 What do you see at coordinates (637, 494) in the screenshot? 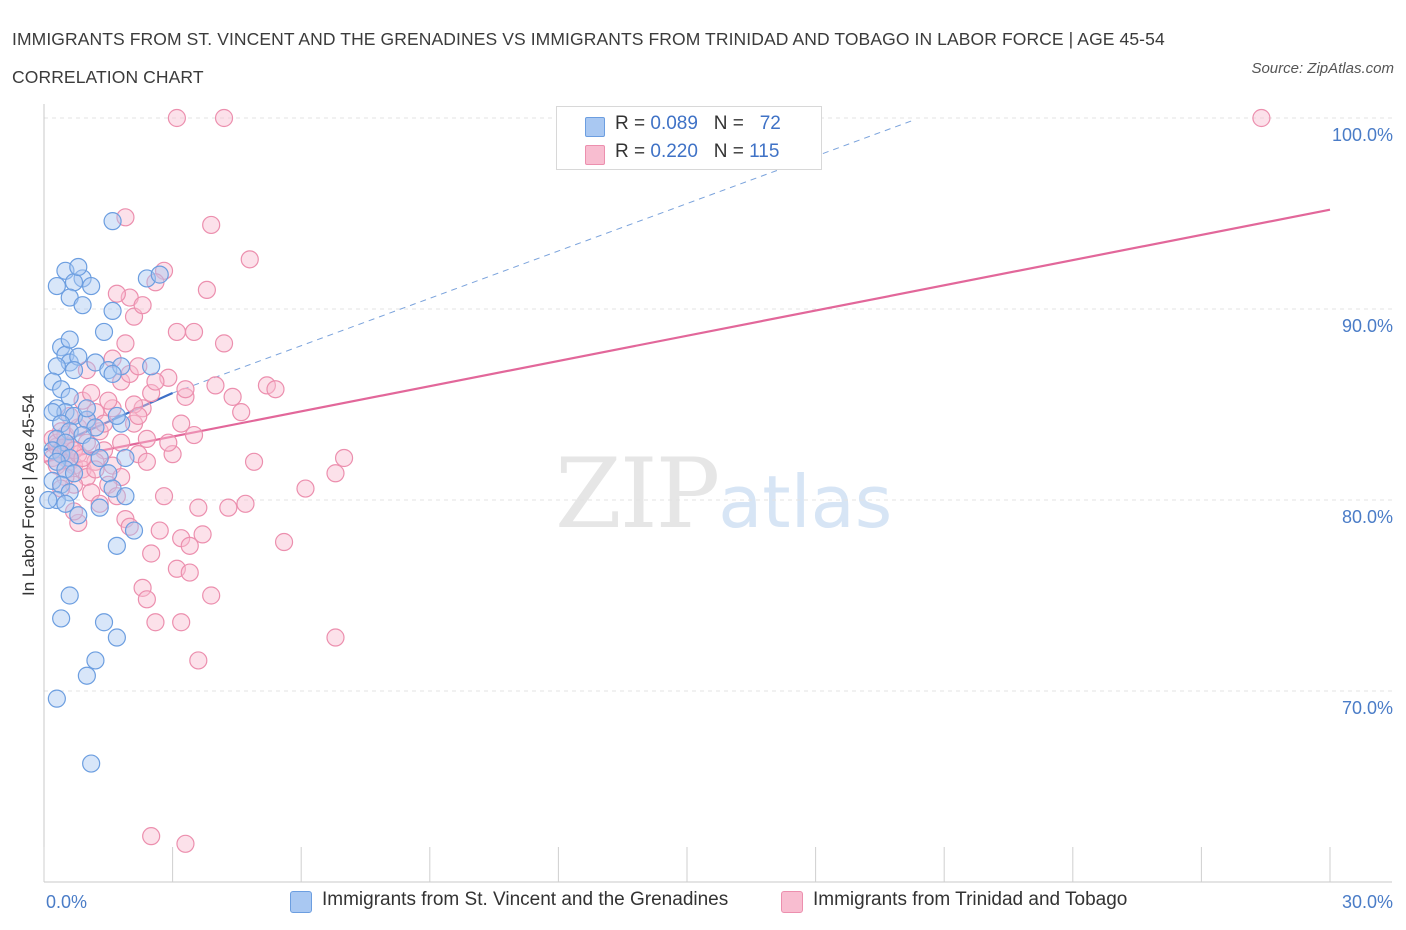
I see `watermark-zip: ZIP` at bounding box center [637, 494].